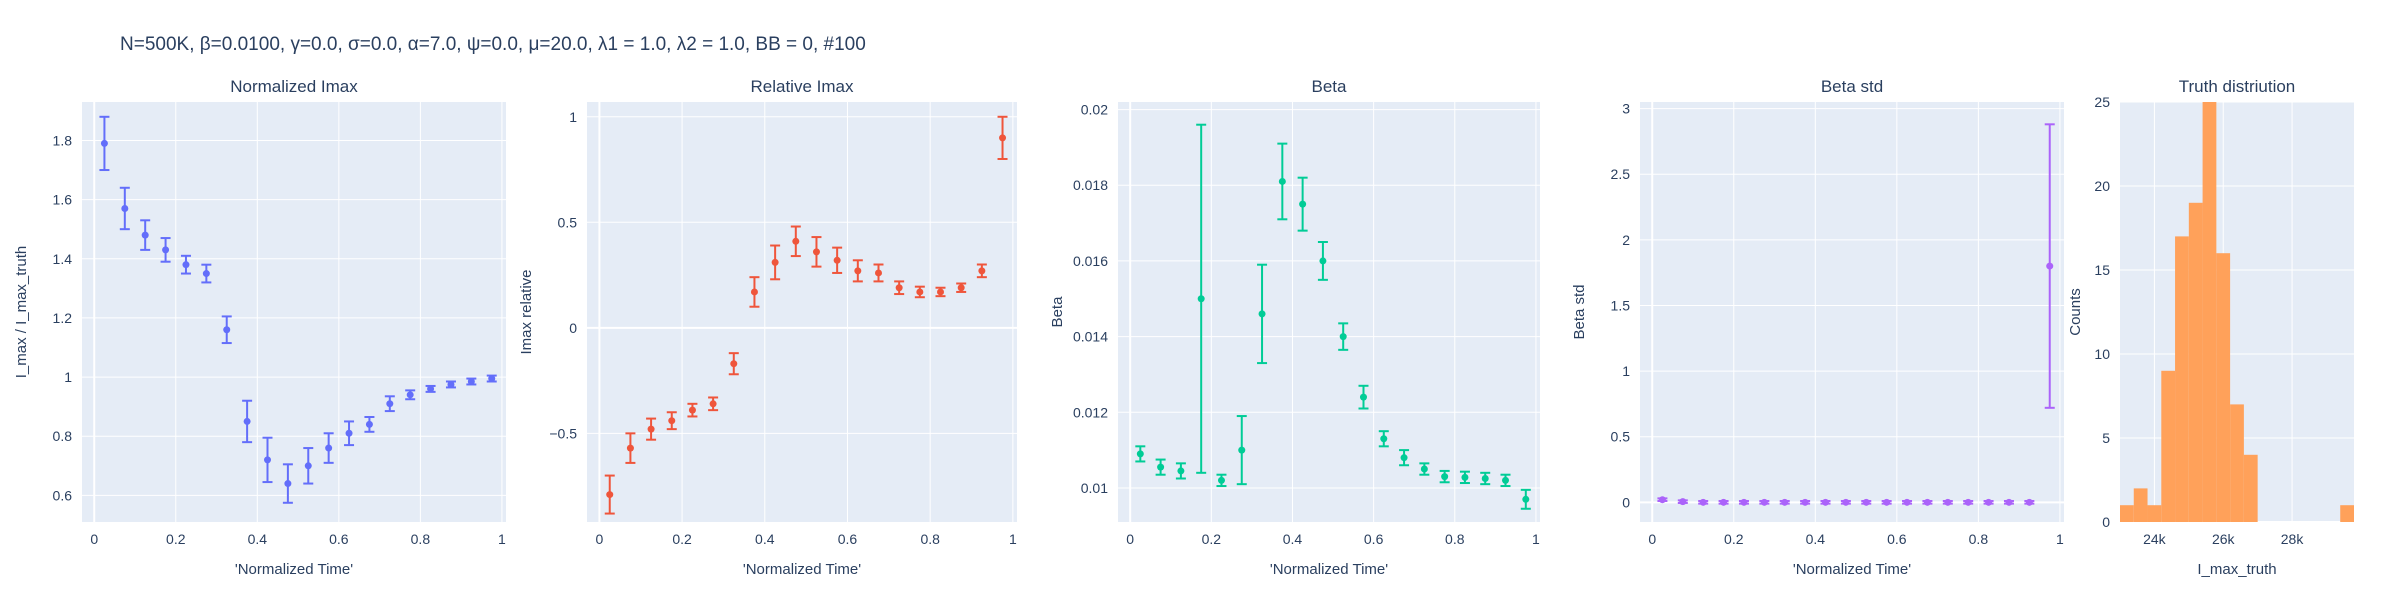 The image size is (2400, 600). Describe the element at coordinates (63, 140) in the screenshot. I see `panel1-y-tick-label: 1.8` at that location.